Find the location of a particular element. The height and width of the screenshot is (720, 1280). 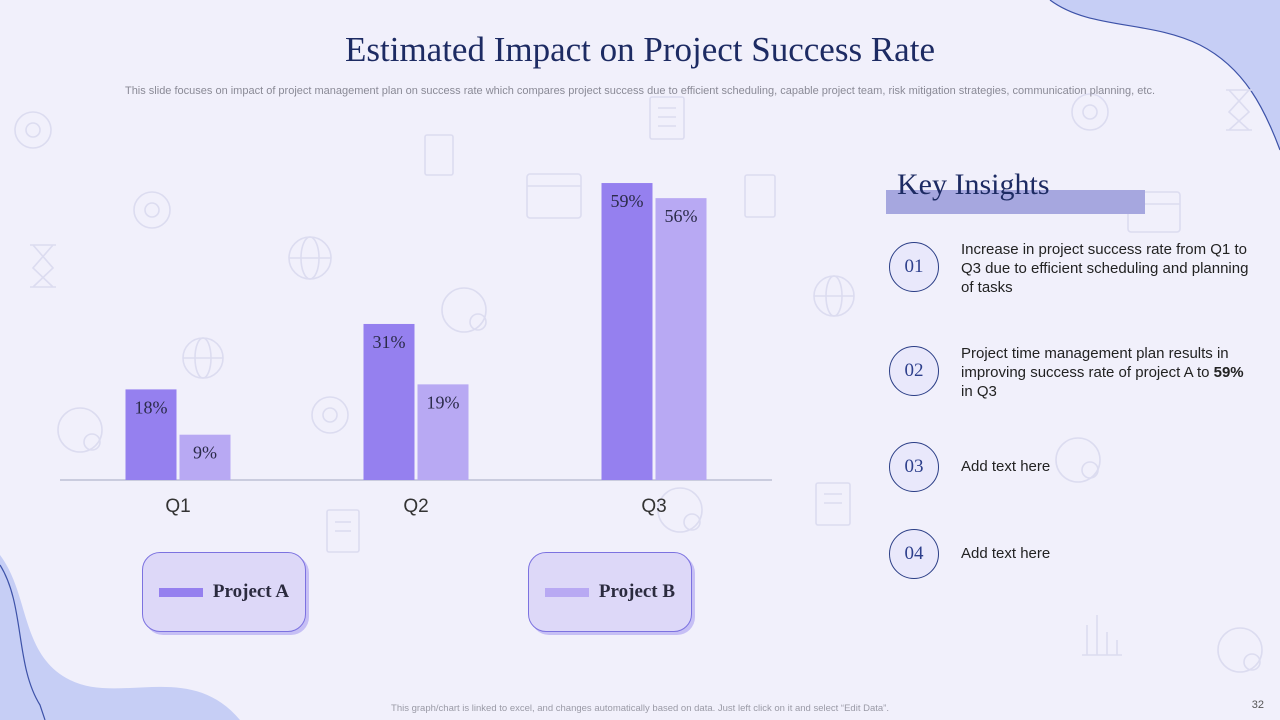

legend-label-project-b: Project B is located at coordinates (637, 591).